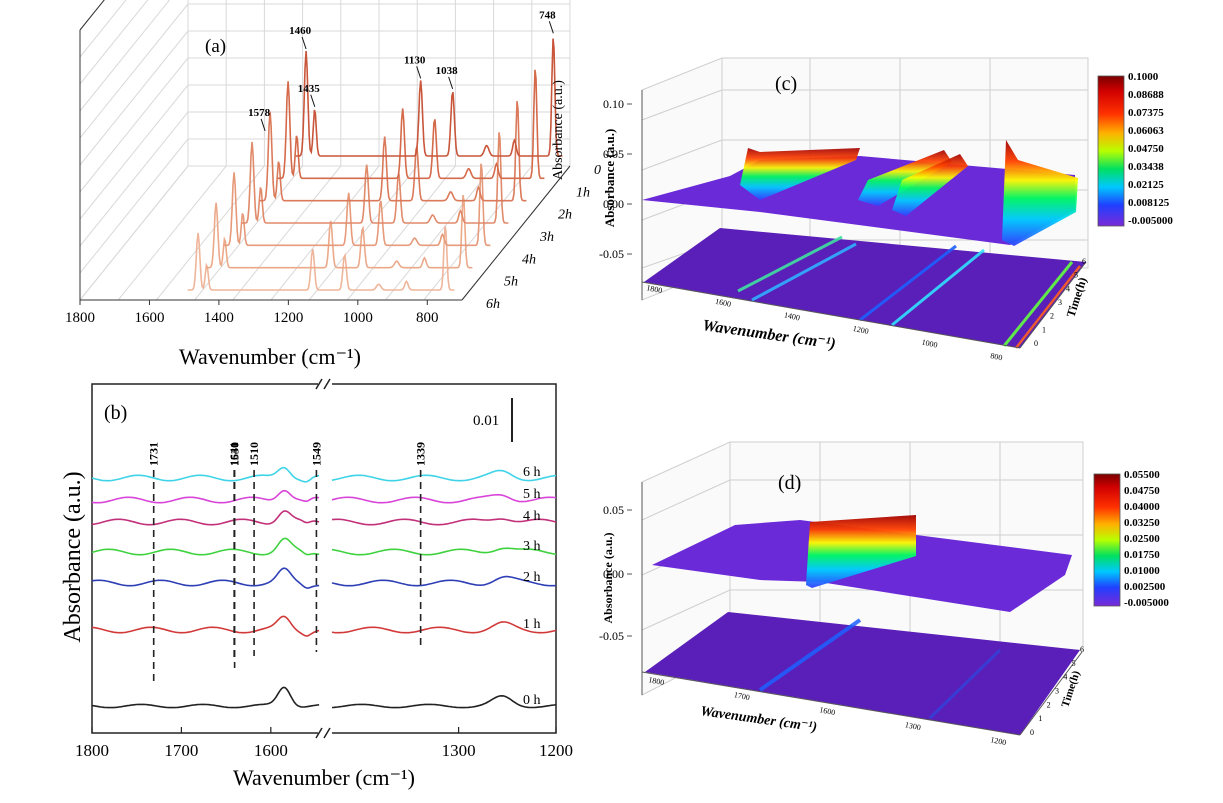 Image resolution: width=1223 pixels, height=803 pixels. I want to click on panel-d-heatmap-floor, so click(862, 673).